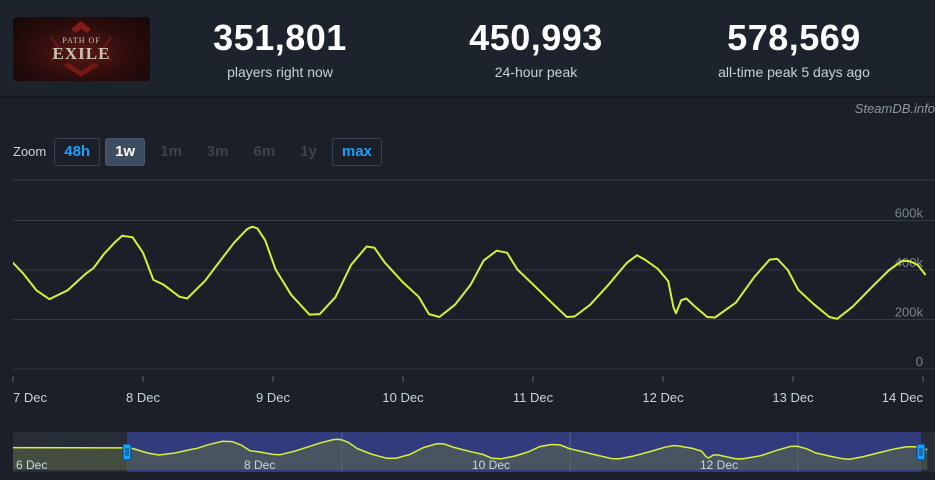  I want to click on x-tick-label: 10 Dec, so click(403, 397).